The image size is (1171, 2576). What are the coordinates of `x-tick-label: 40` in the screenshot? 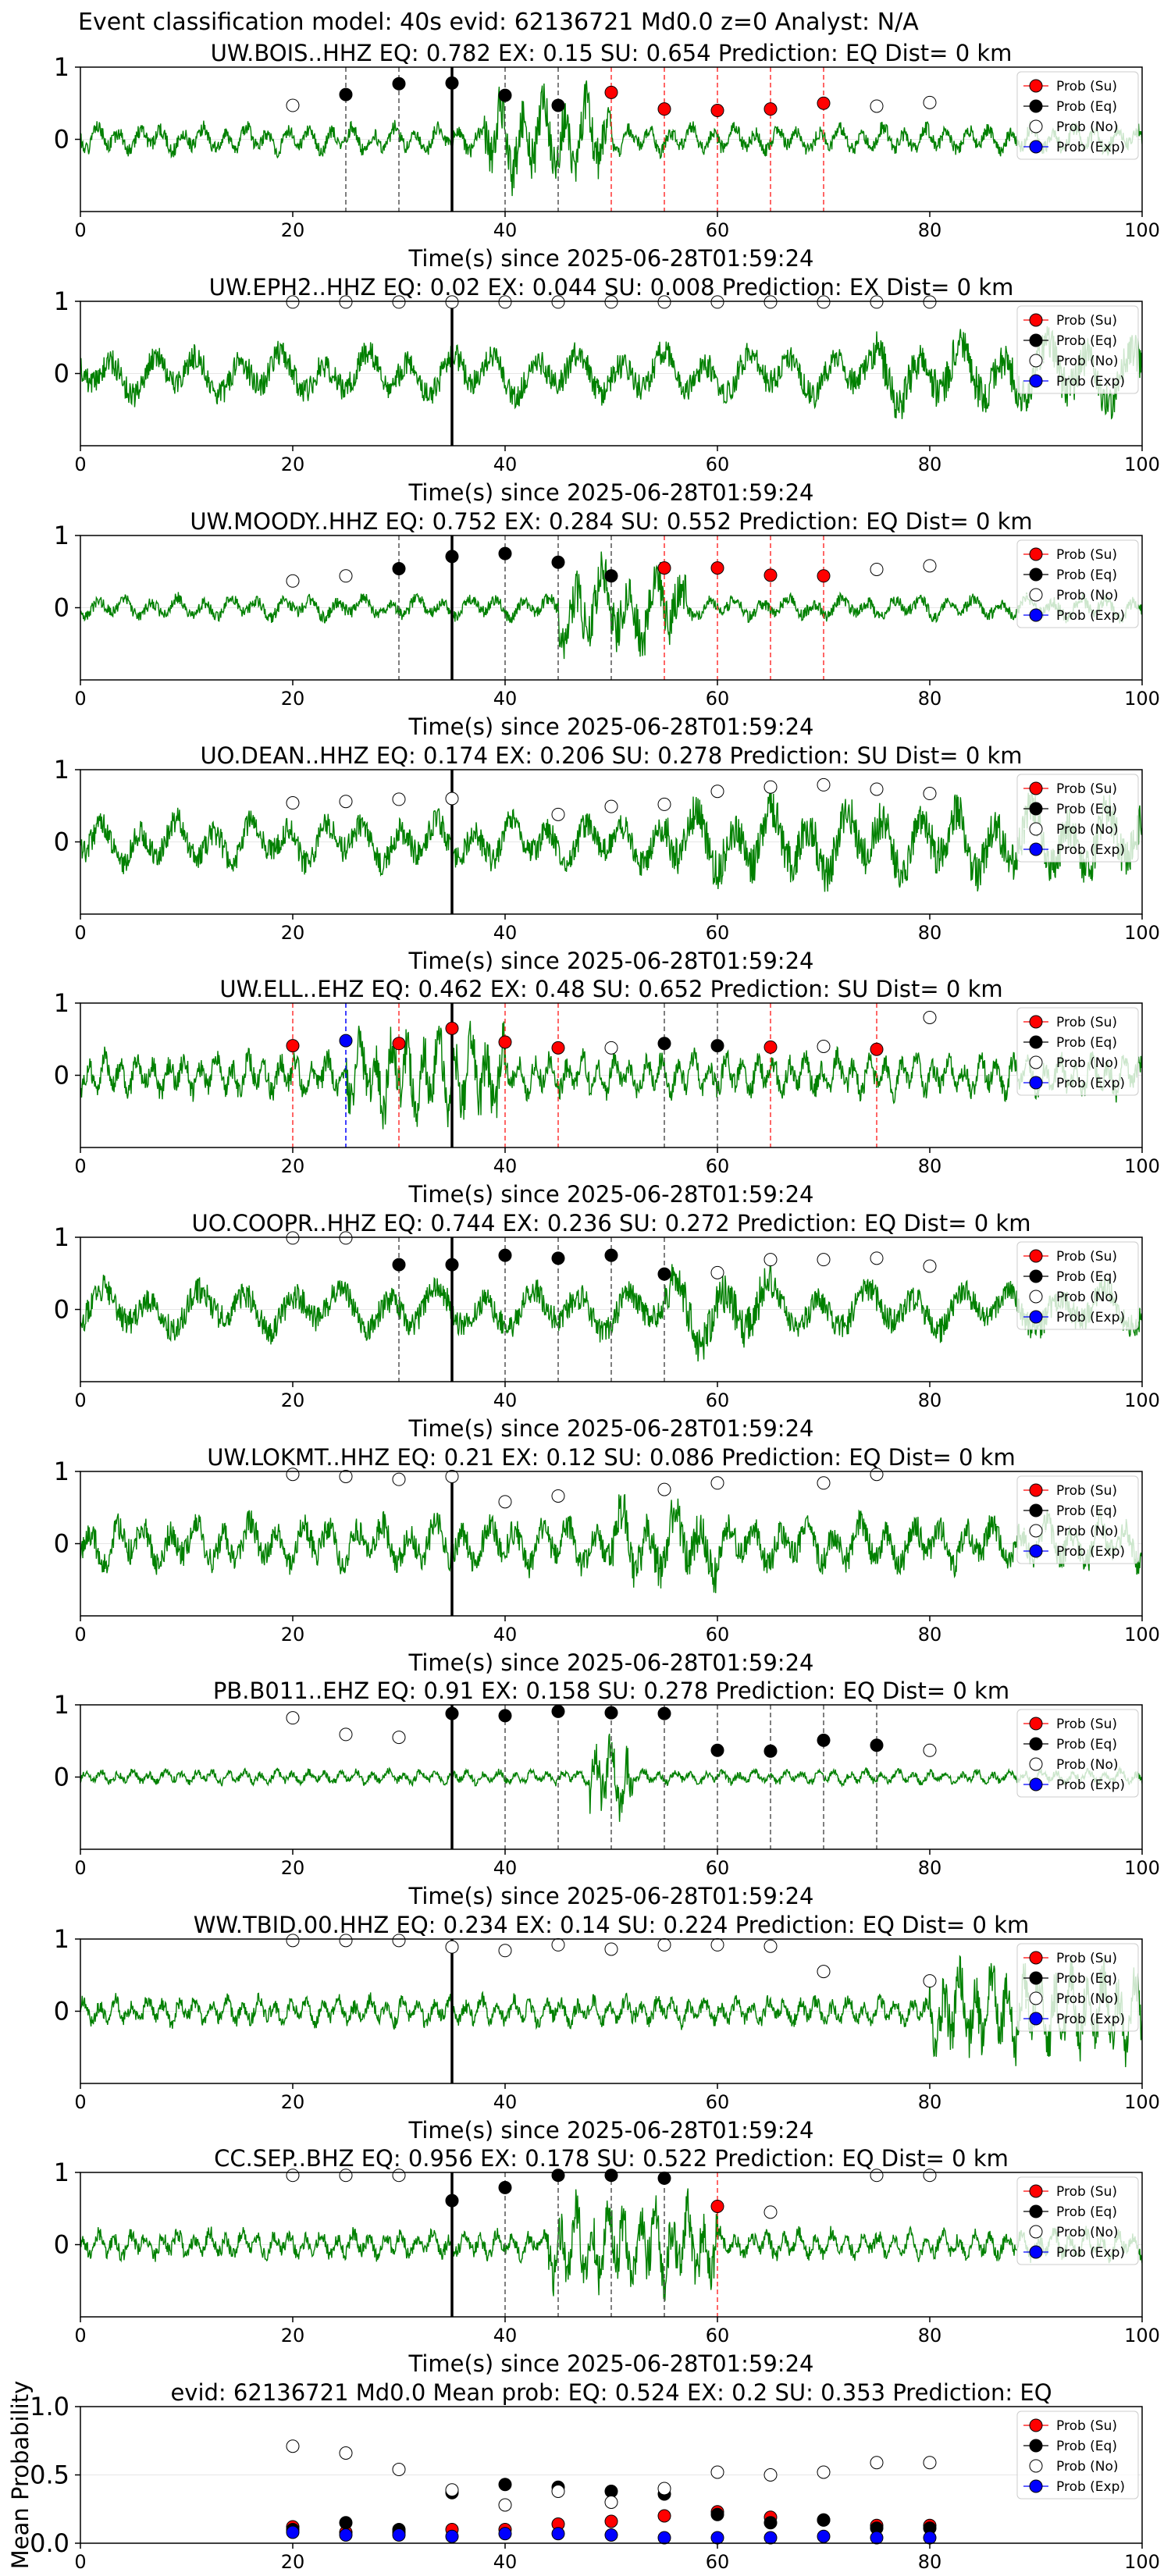 It's located at (505, 1166).